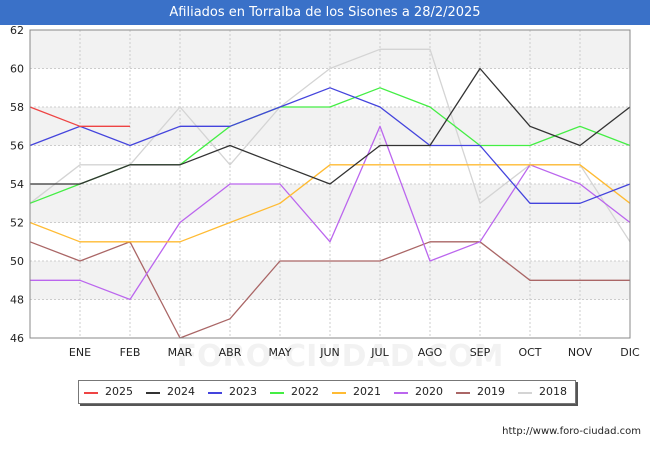  I want to click on legend-label: 2024, so click(181, 391).